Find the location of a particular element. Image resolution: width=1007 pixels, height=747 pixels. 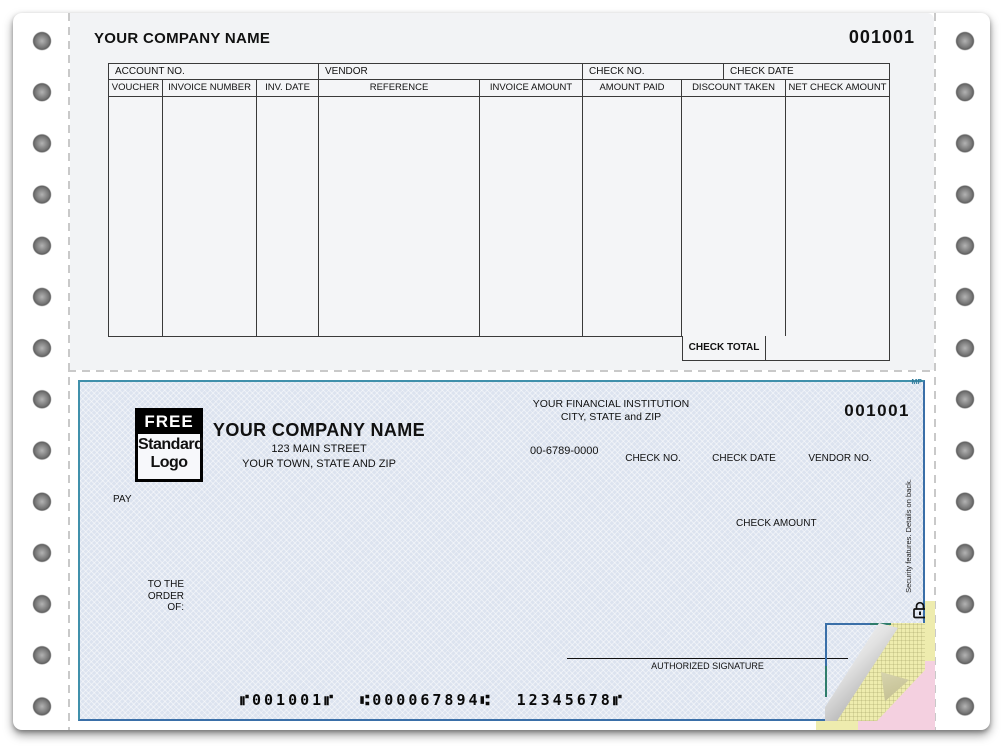

stub-company-name: YOUR COMPANY NAME is located at coordinates (182, 38).